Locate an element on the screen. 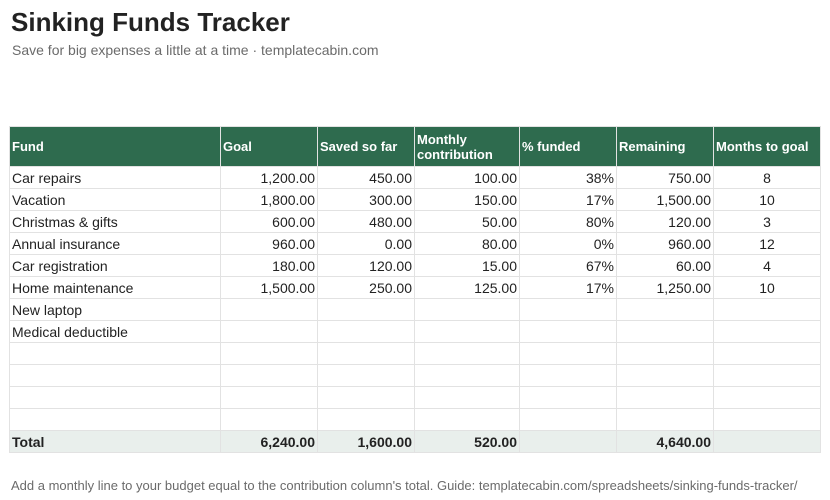 This screenshot has height=500, width=830. months-to-goal-cell: 8 is located at coordinates (767, 177).